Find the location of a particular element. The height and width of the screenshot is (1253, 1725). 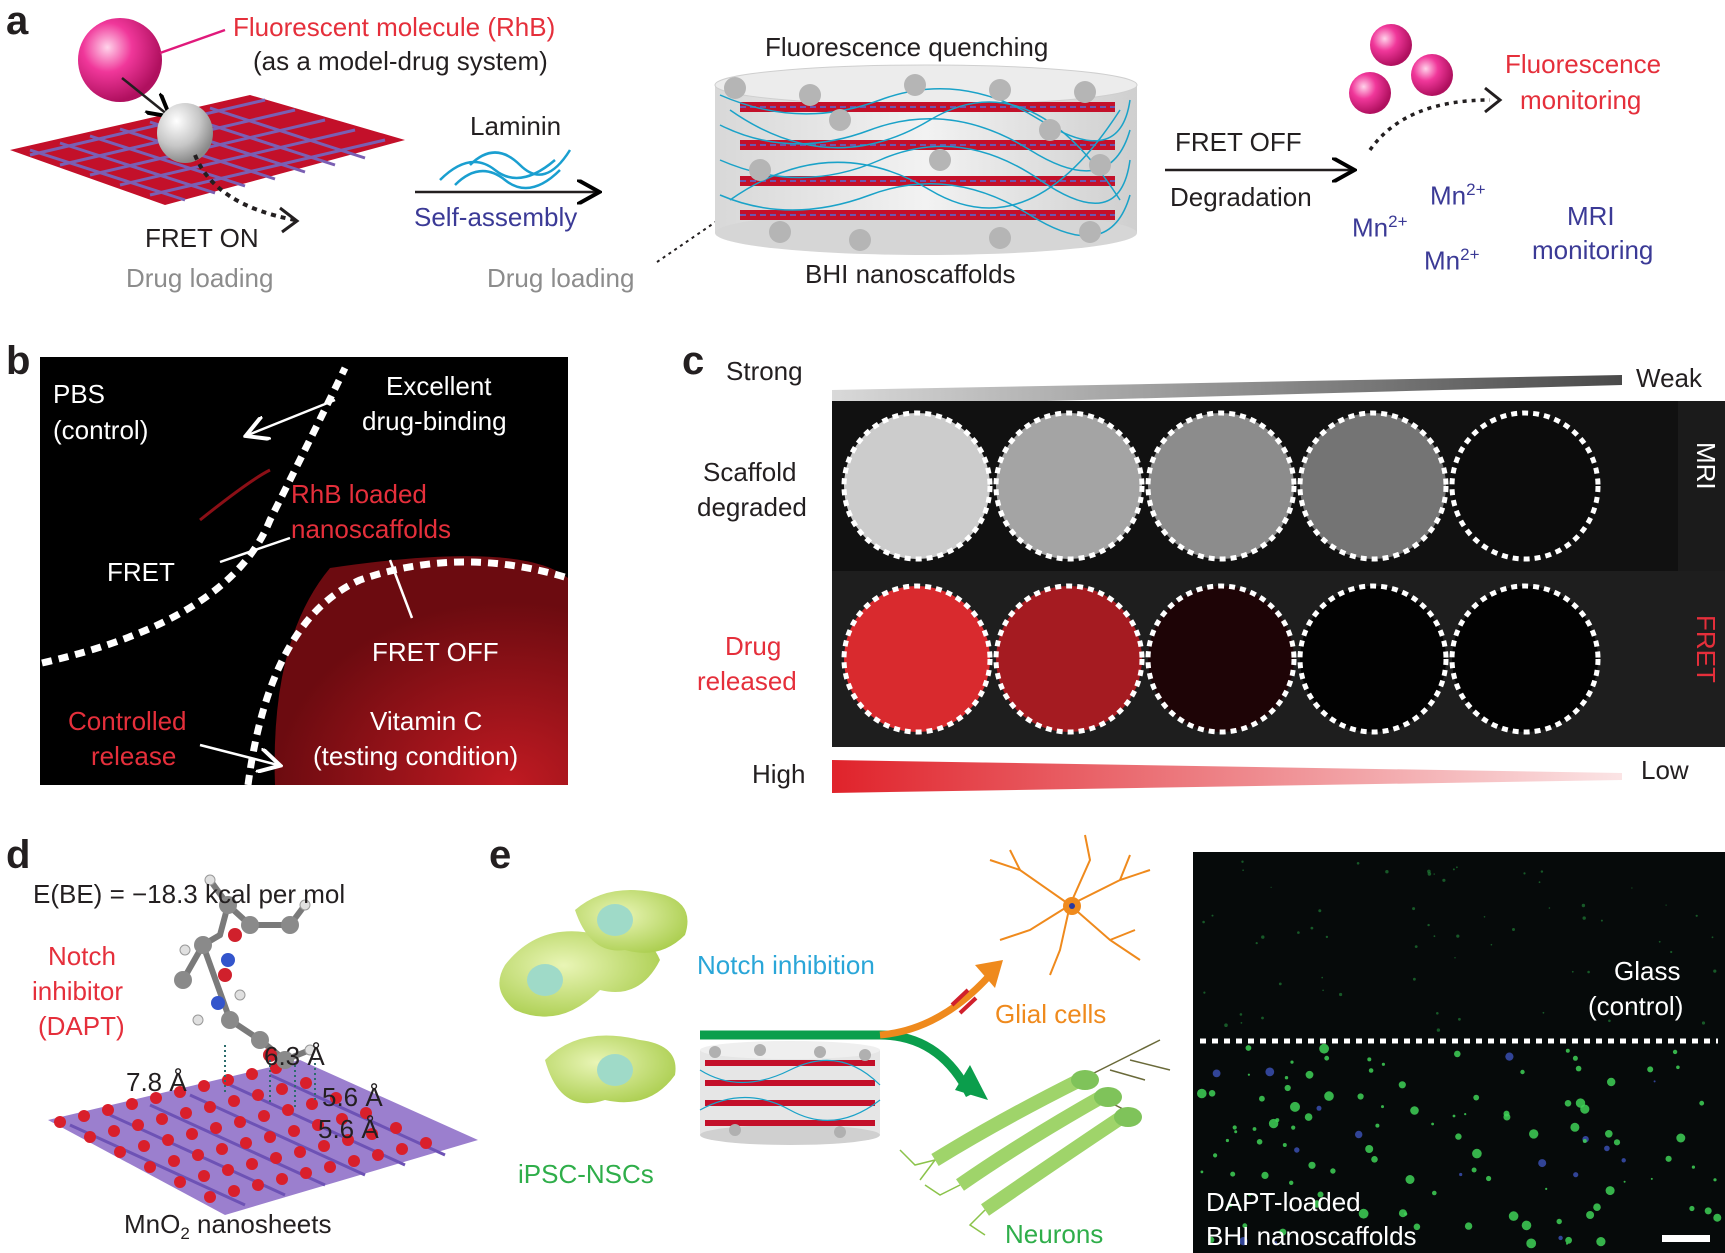

mri-circles is located at coordinates (1221, 486).